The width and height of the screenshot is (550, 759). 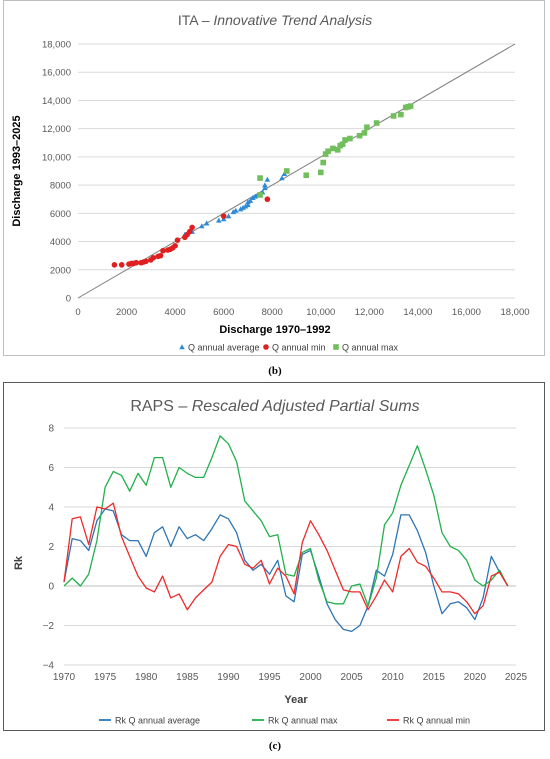 What do you see at coordinates (286, 570) in the screenshot?
I see `raps-series-line` at bounding box center [286, 570].